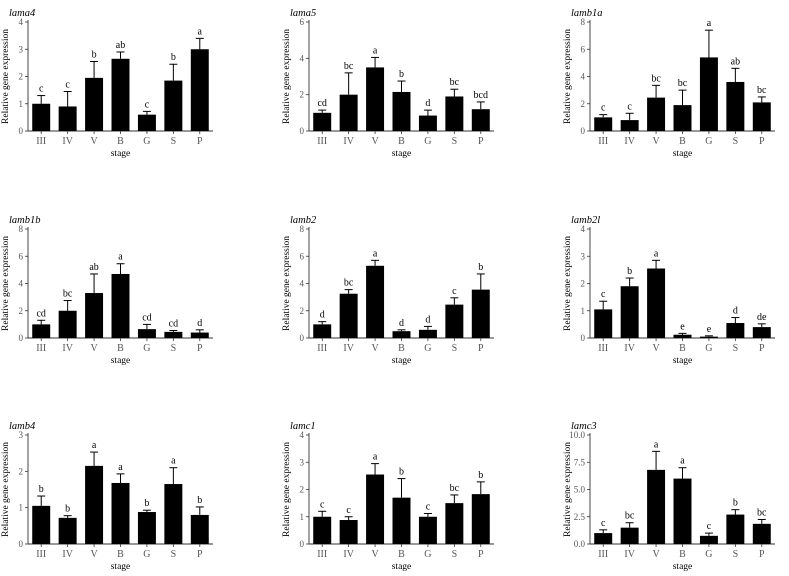  What do you see at coordinates (302, 517) in the screenshot?
I see `y-tick-label: 1` at bounding box center [302, 517].